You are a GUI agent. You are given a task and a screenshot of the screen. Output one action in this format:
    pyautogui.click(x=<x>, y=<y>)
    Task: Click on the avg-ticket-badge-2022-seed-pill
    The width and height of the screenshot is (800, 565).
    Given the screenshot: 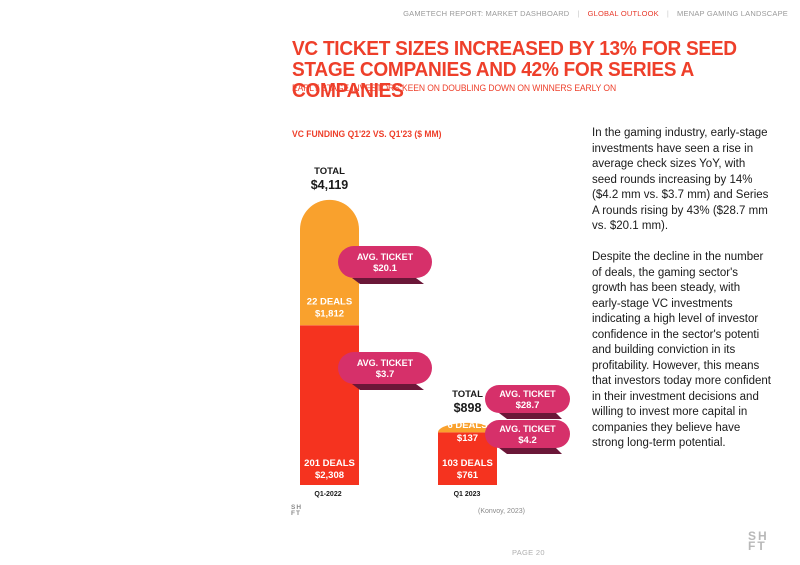 What is the action you would take?
    pyautogui.click(x=385, y=368)
    